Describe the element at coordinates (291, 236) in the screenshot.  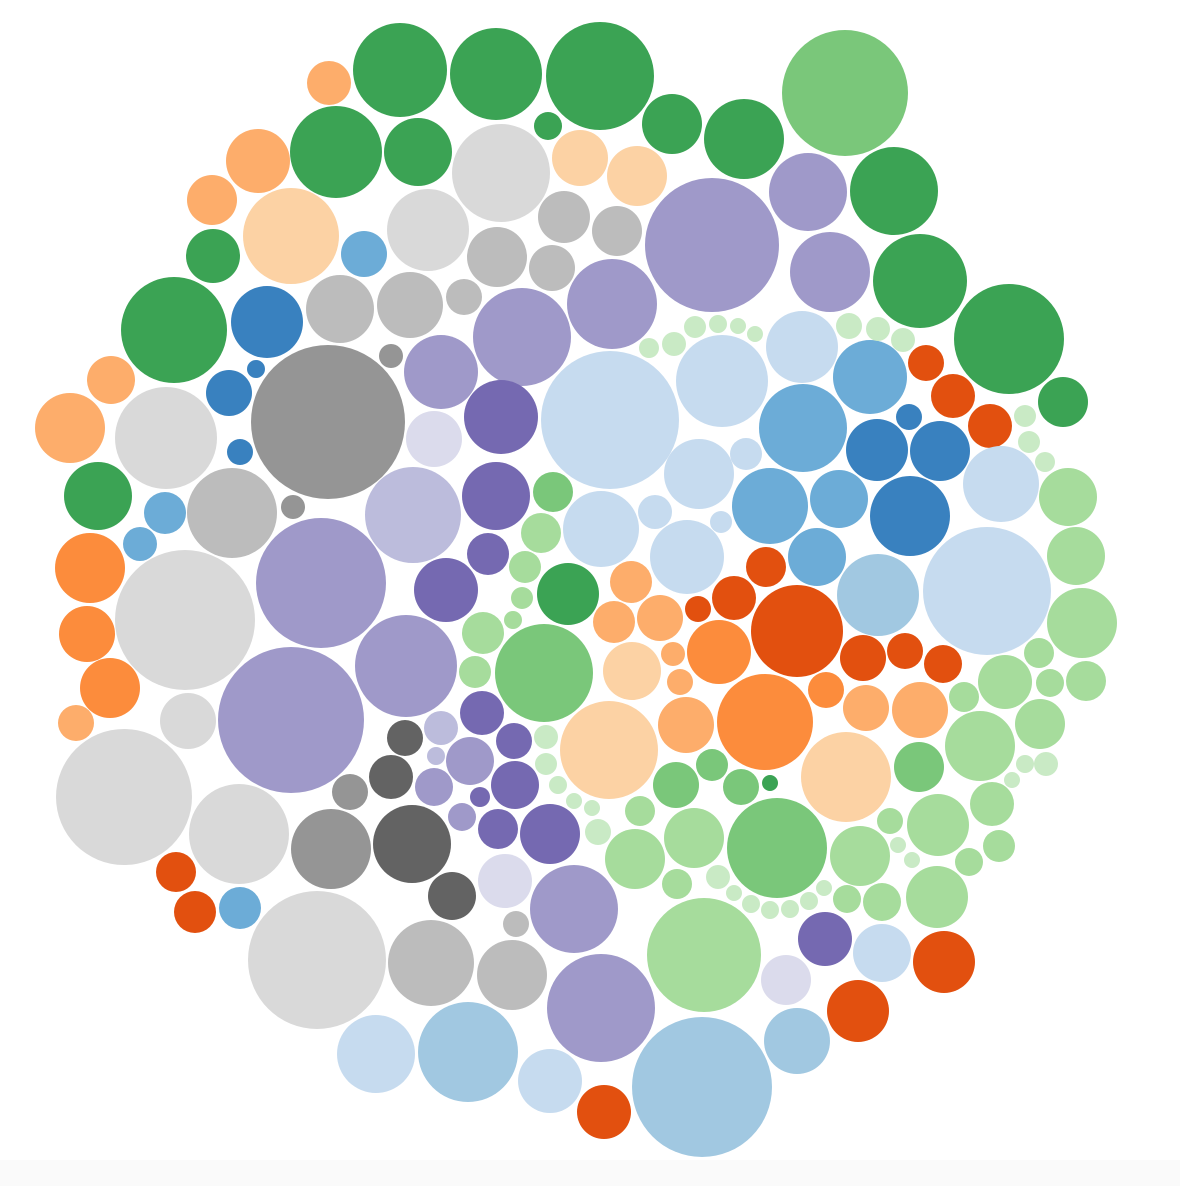
I see `bubble-pale-orange` at that location.